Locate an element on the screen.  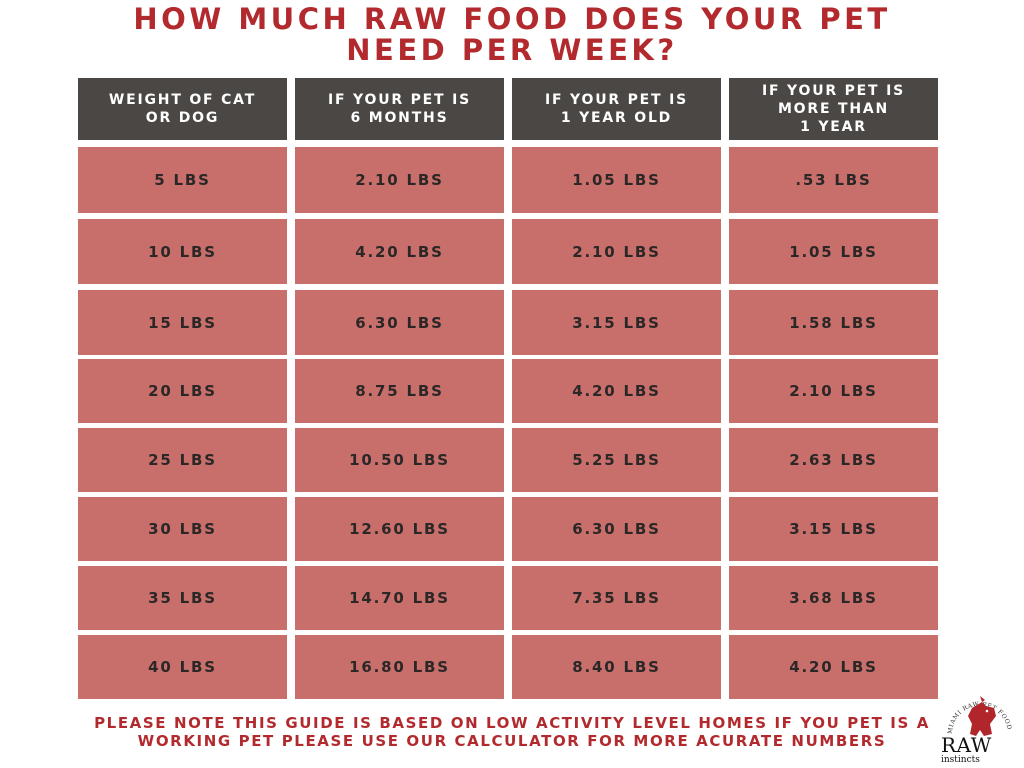
header-6-months: IF YOUR PET IS 6 MONTHS is located at coordinates (399, 109).